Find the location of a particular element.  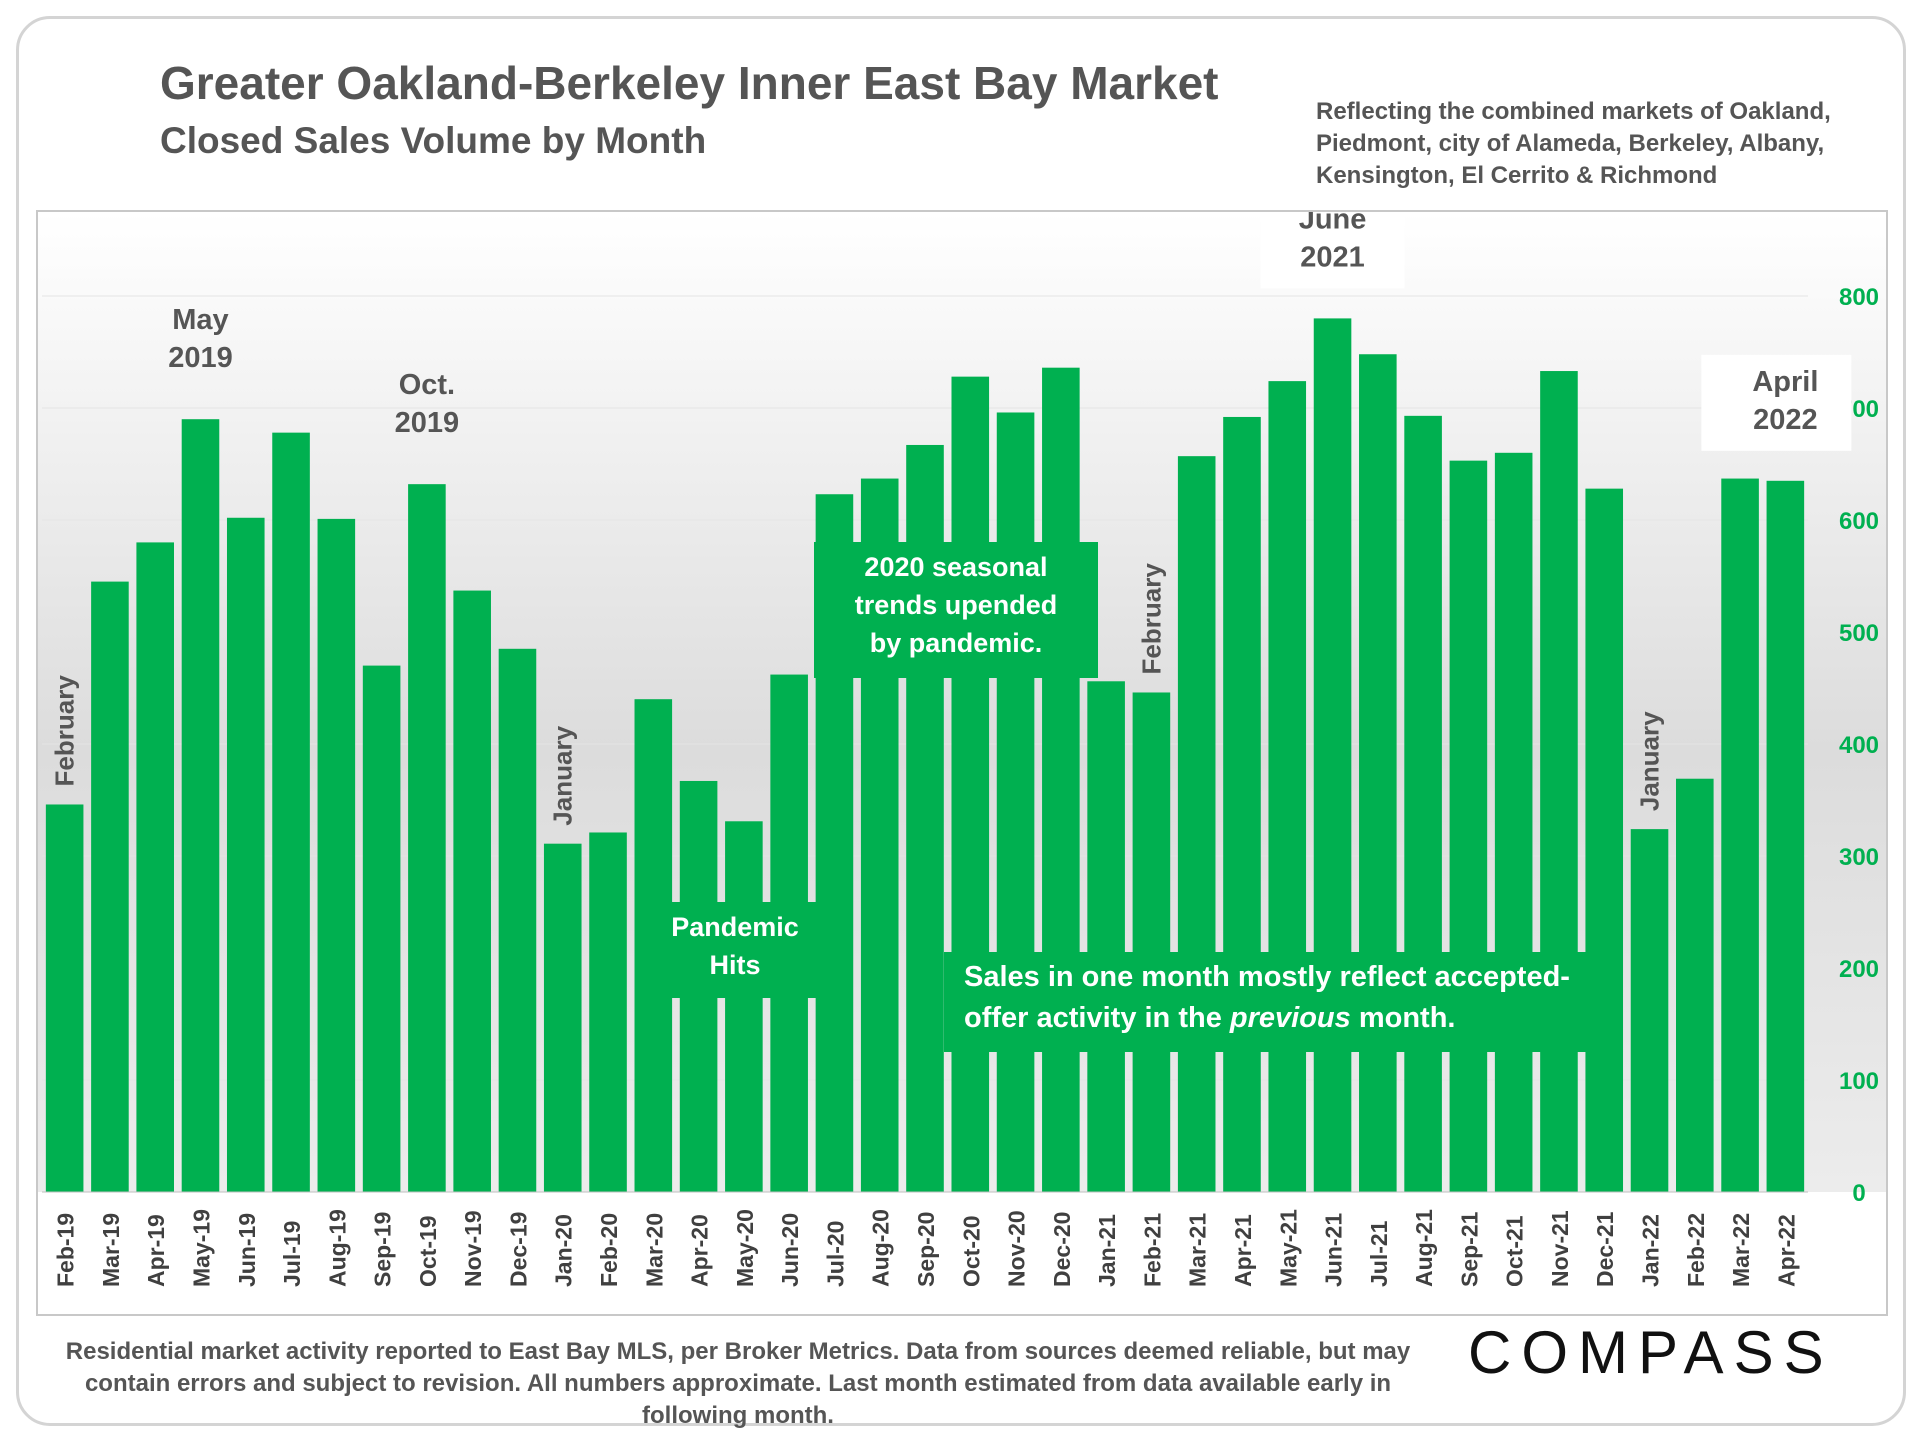

x-tick-label: Aug-19 is located at coordinates (337, 1248).